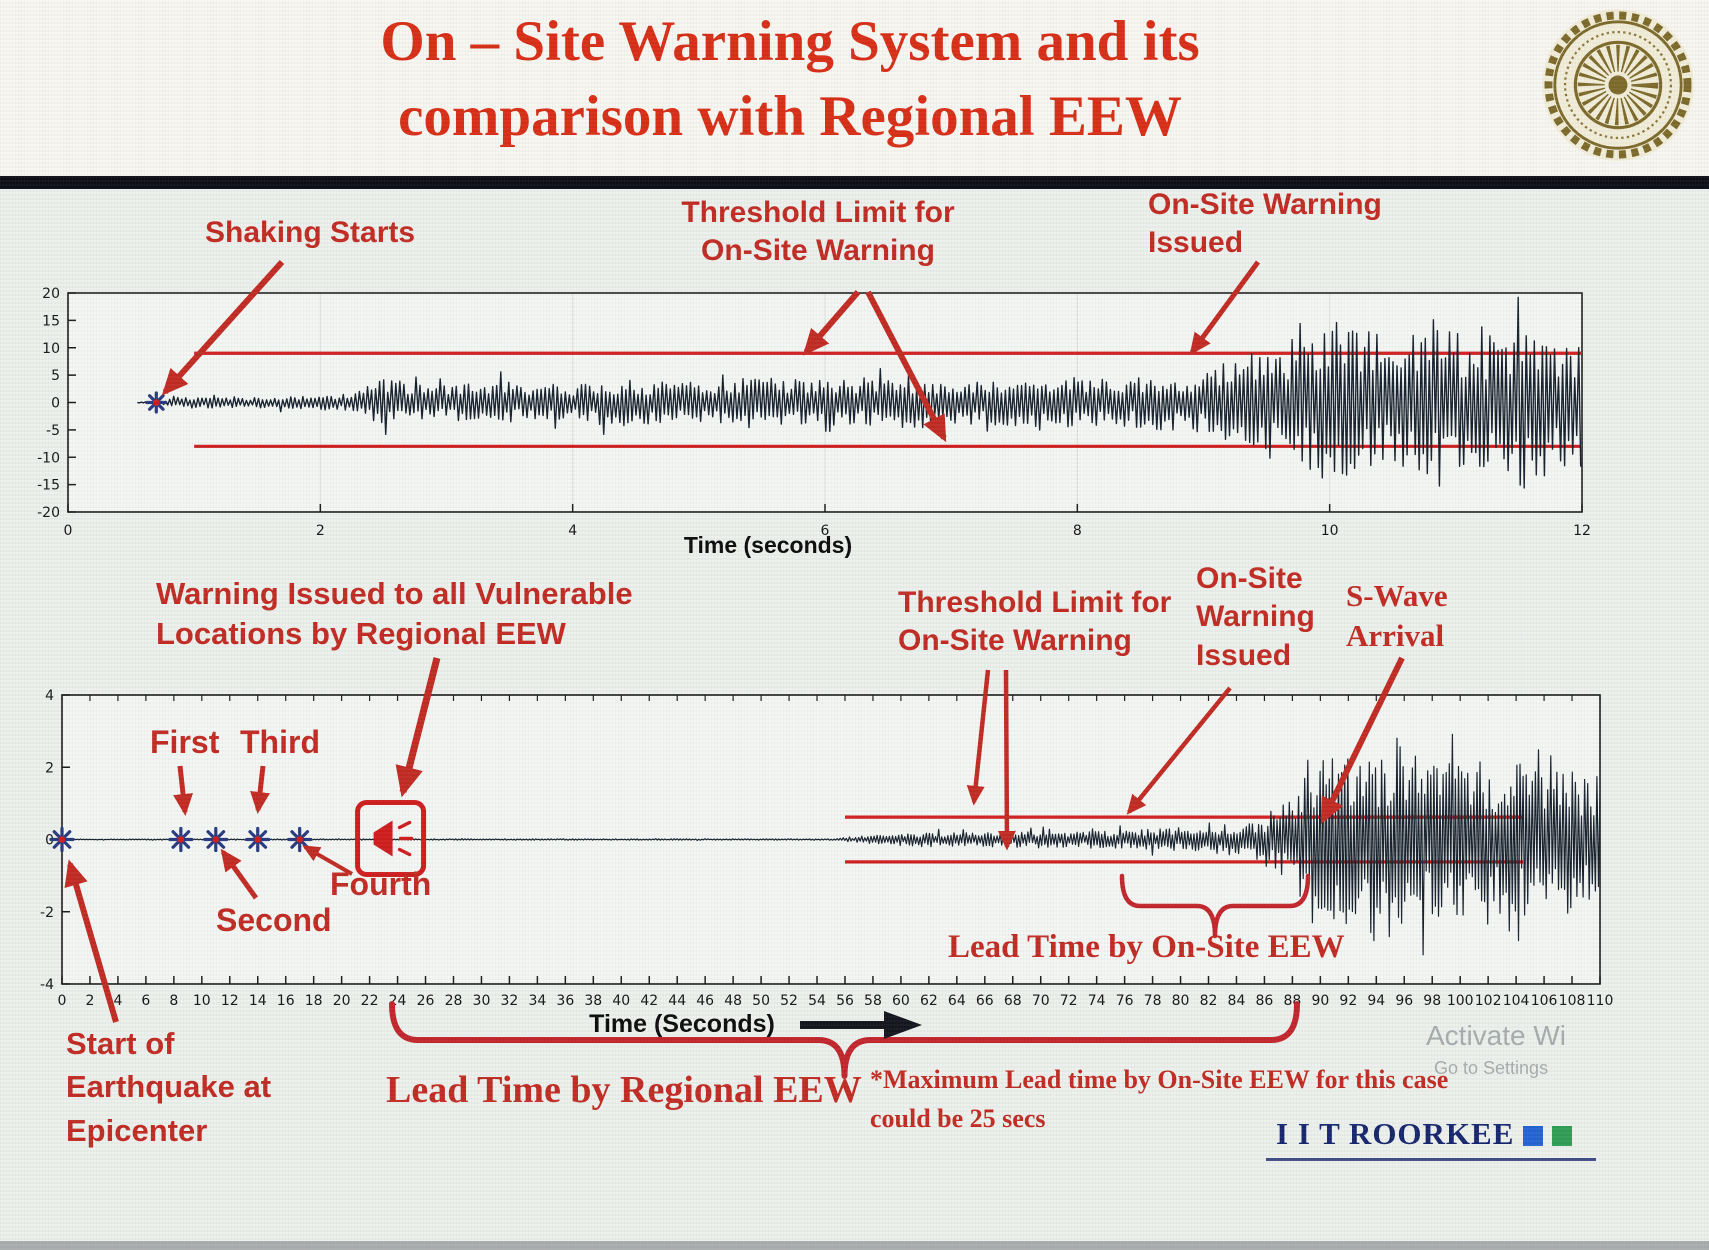 This screenshot has width=1709, height=1250. I want to click on annotation-s-wave-arrival: S-Wave Arrival, so click(1397, 615).